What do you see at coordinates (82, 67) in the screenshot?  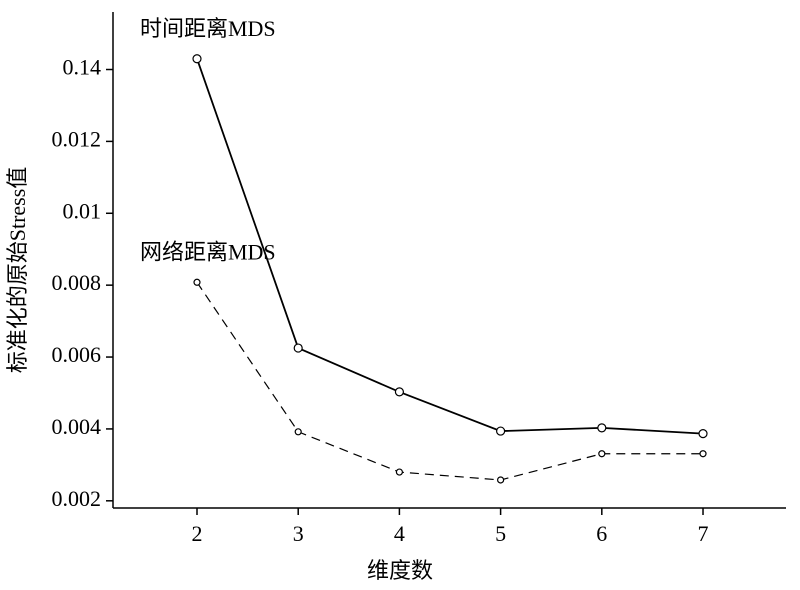 I see `y-tick-label: 0.14` at bounding box center [82, 67].